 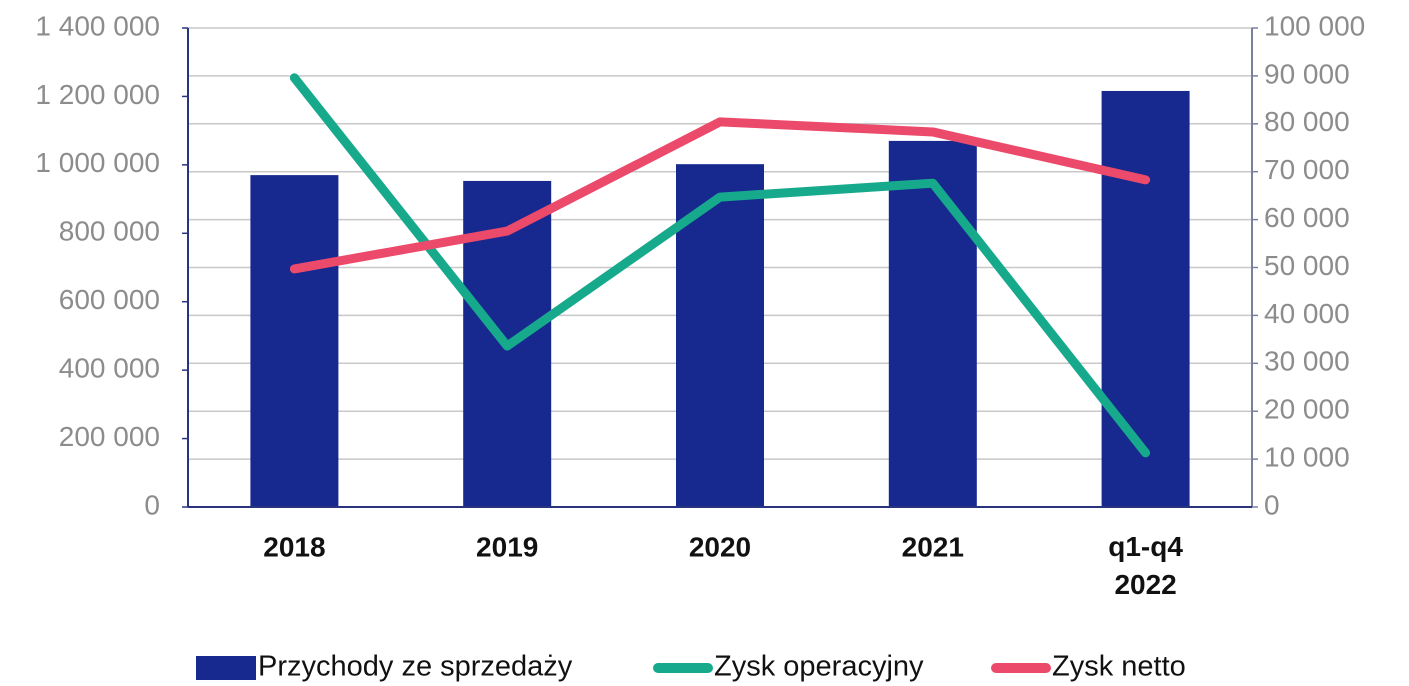 I want to click on legend-label: Przychody ze sprzedaży, so click(x=415, y=667).